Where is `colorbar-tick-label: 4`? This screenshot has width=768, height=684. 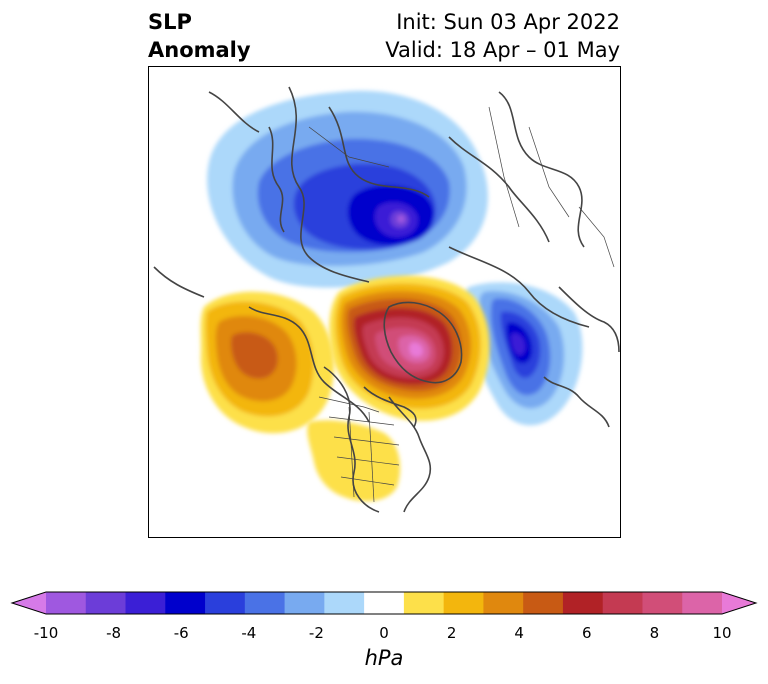 colorbar-tick-label: 4 is located at coordinates (519, 633).